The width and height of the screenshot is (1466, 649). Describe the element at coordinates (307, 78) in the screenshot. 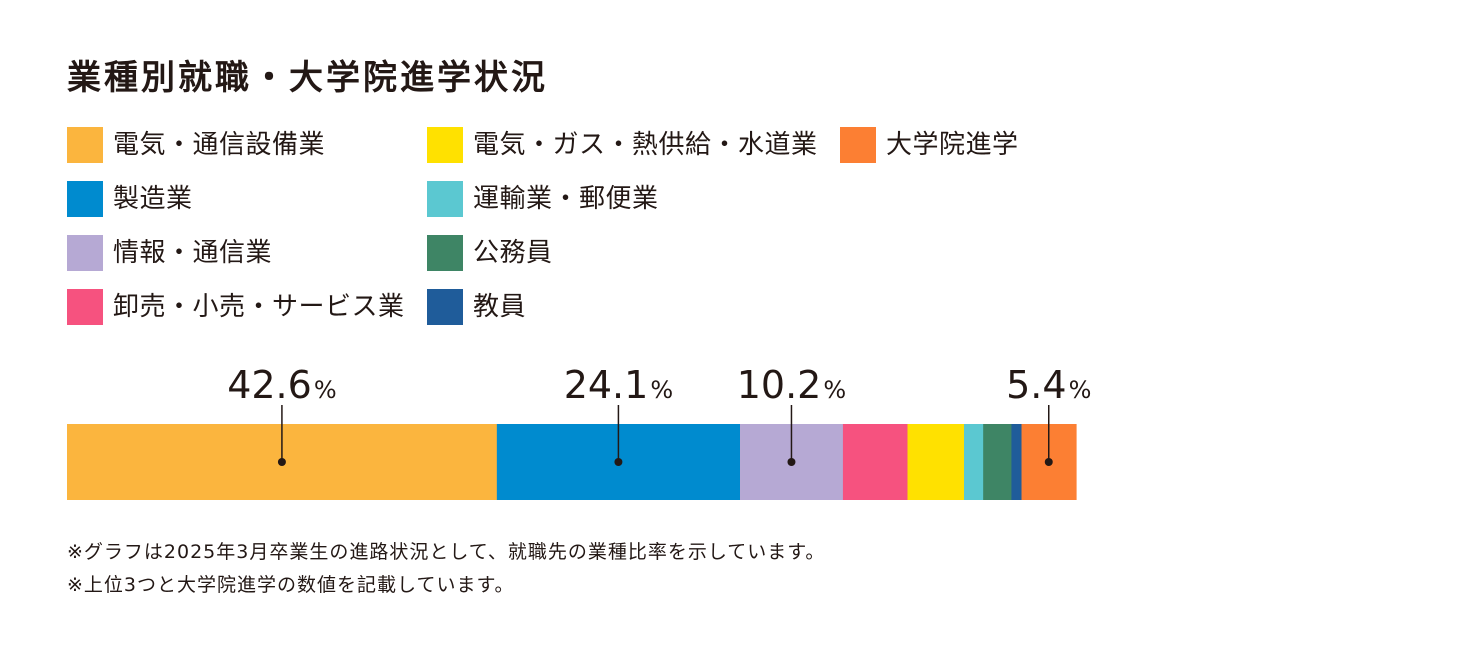

I see `chart-title: 業種別就職・大学院進学状況` at that location.